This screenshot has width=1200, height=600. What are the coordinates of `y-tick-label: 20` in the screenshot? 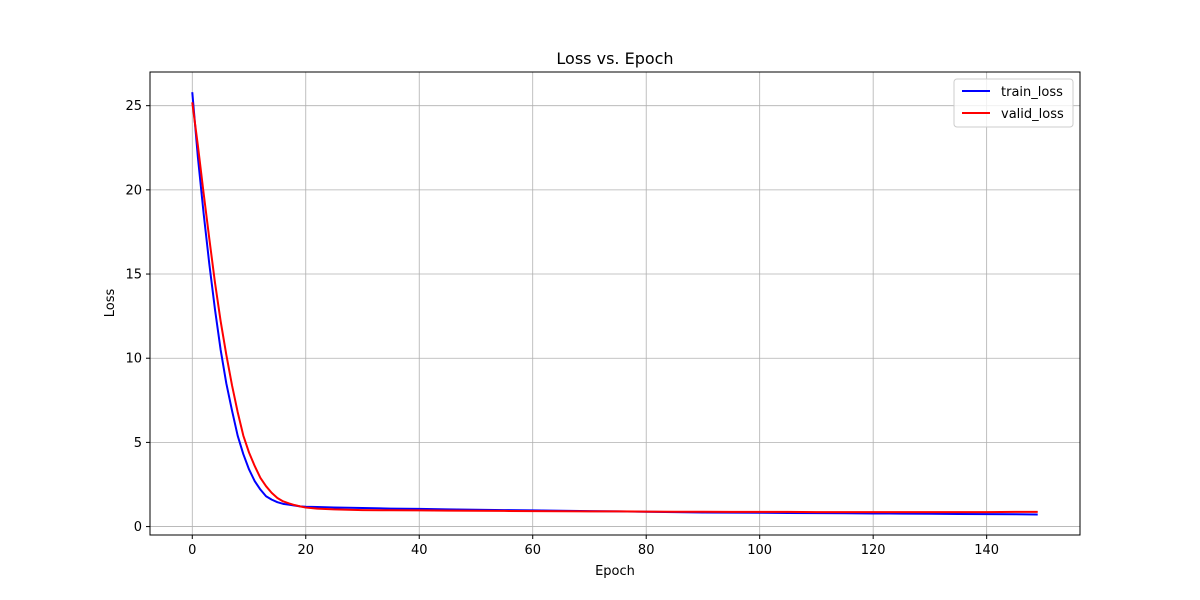 It's located at (133, 190).